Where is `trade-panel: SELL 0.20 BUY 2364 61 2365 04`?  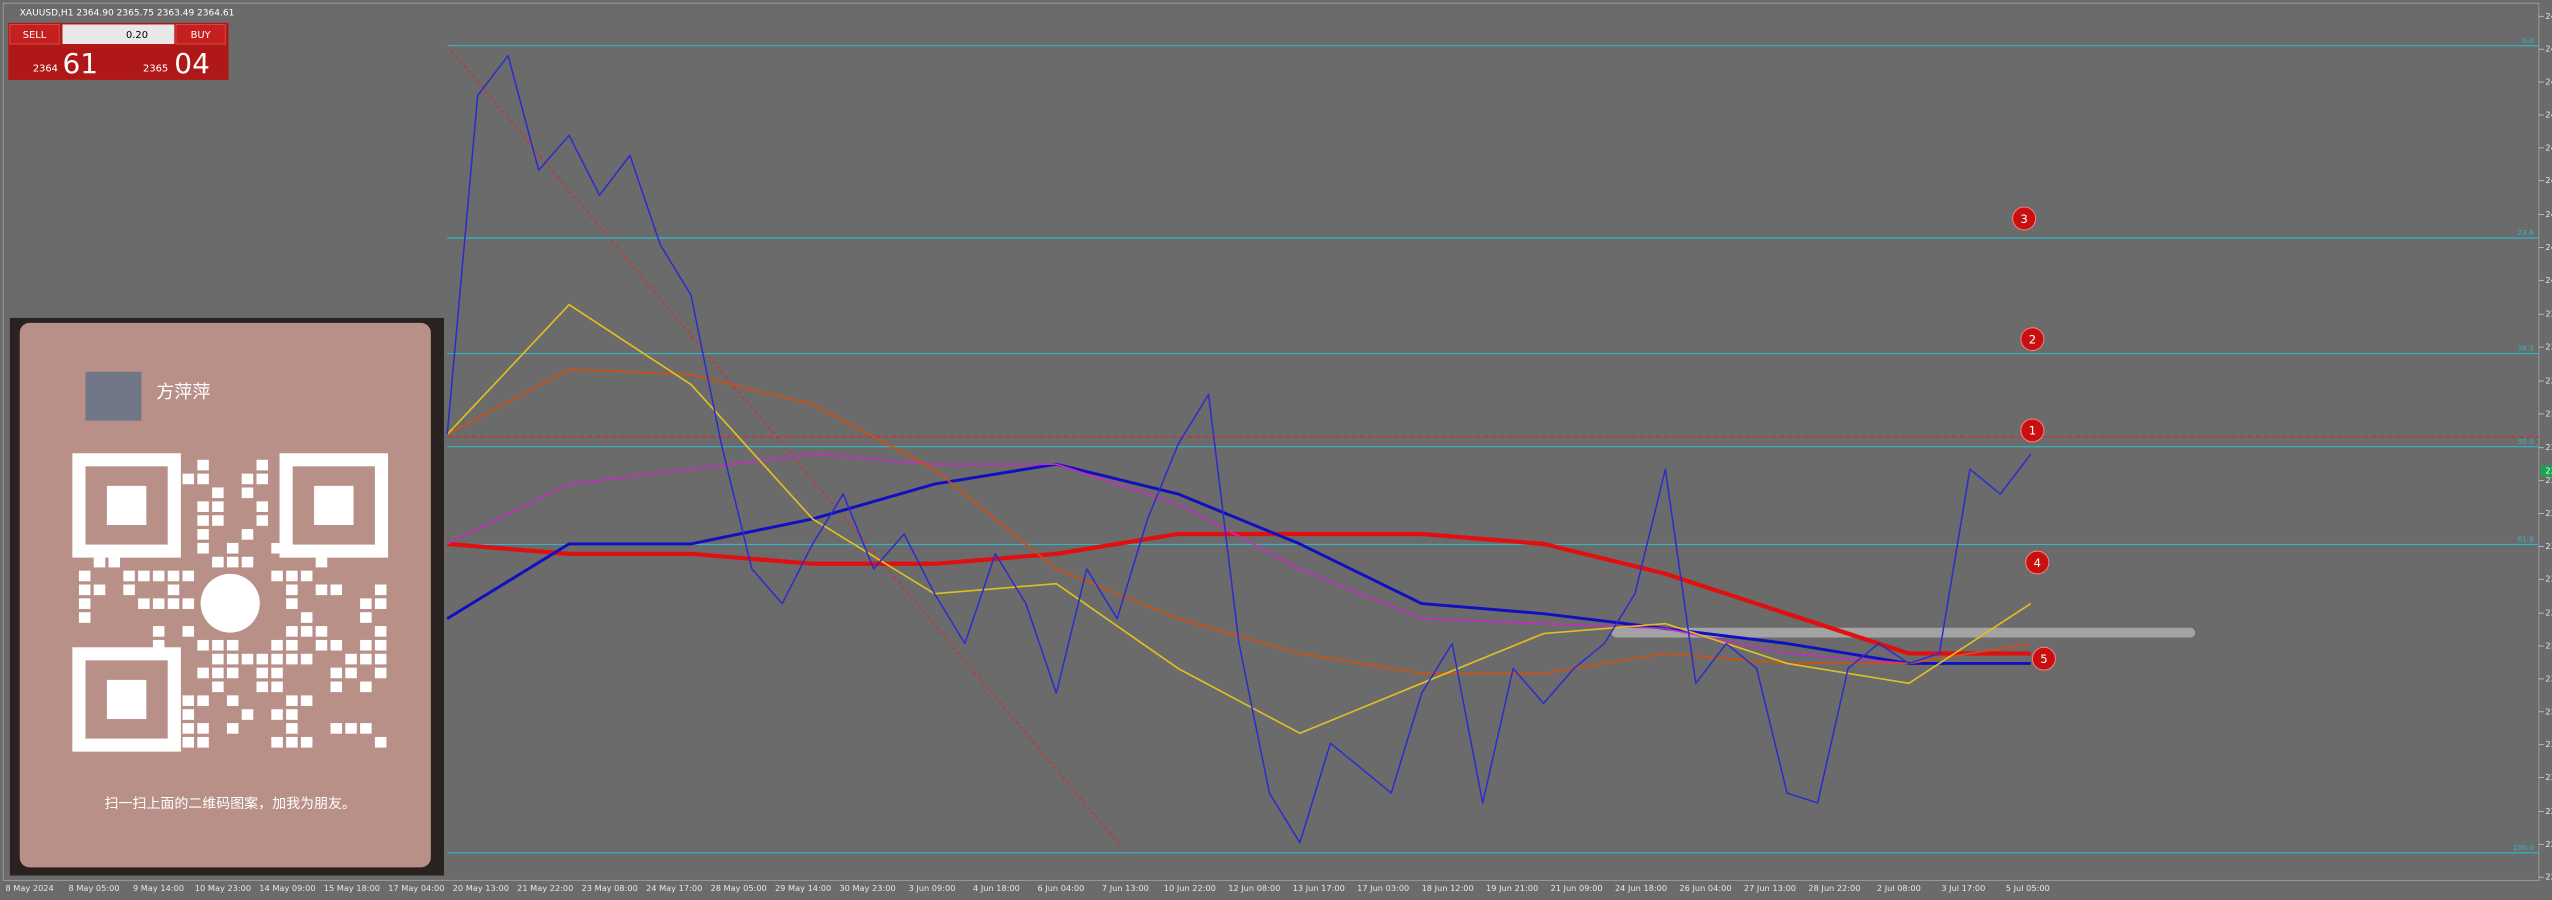
trade-panel: SELL 0.20 BUY 2364 61 2365 04 is located at coordinates (118, 51).